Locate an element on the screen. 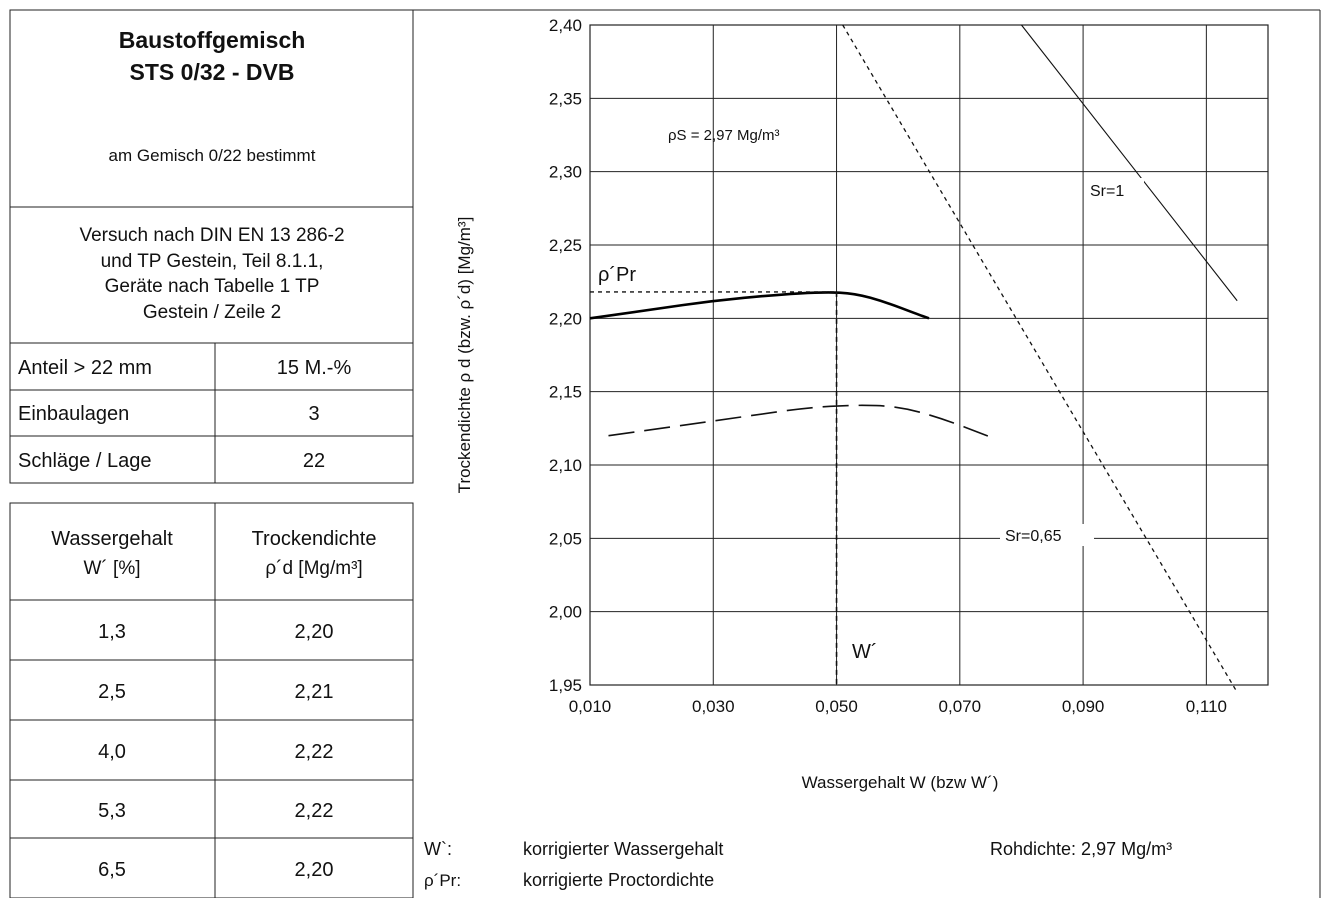 This screenshot has height=898, width=1328. y-tick-label: 2,25 is located at coordinates (565, 245).